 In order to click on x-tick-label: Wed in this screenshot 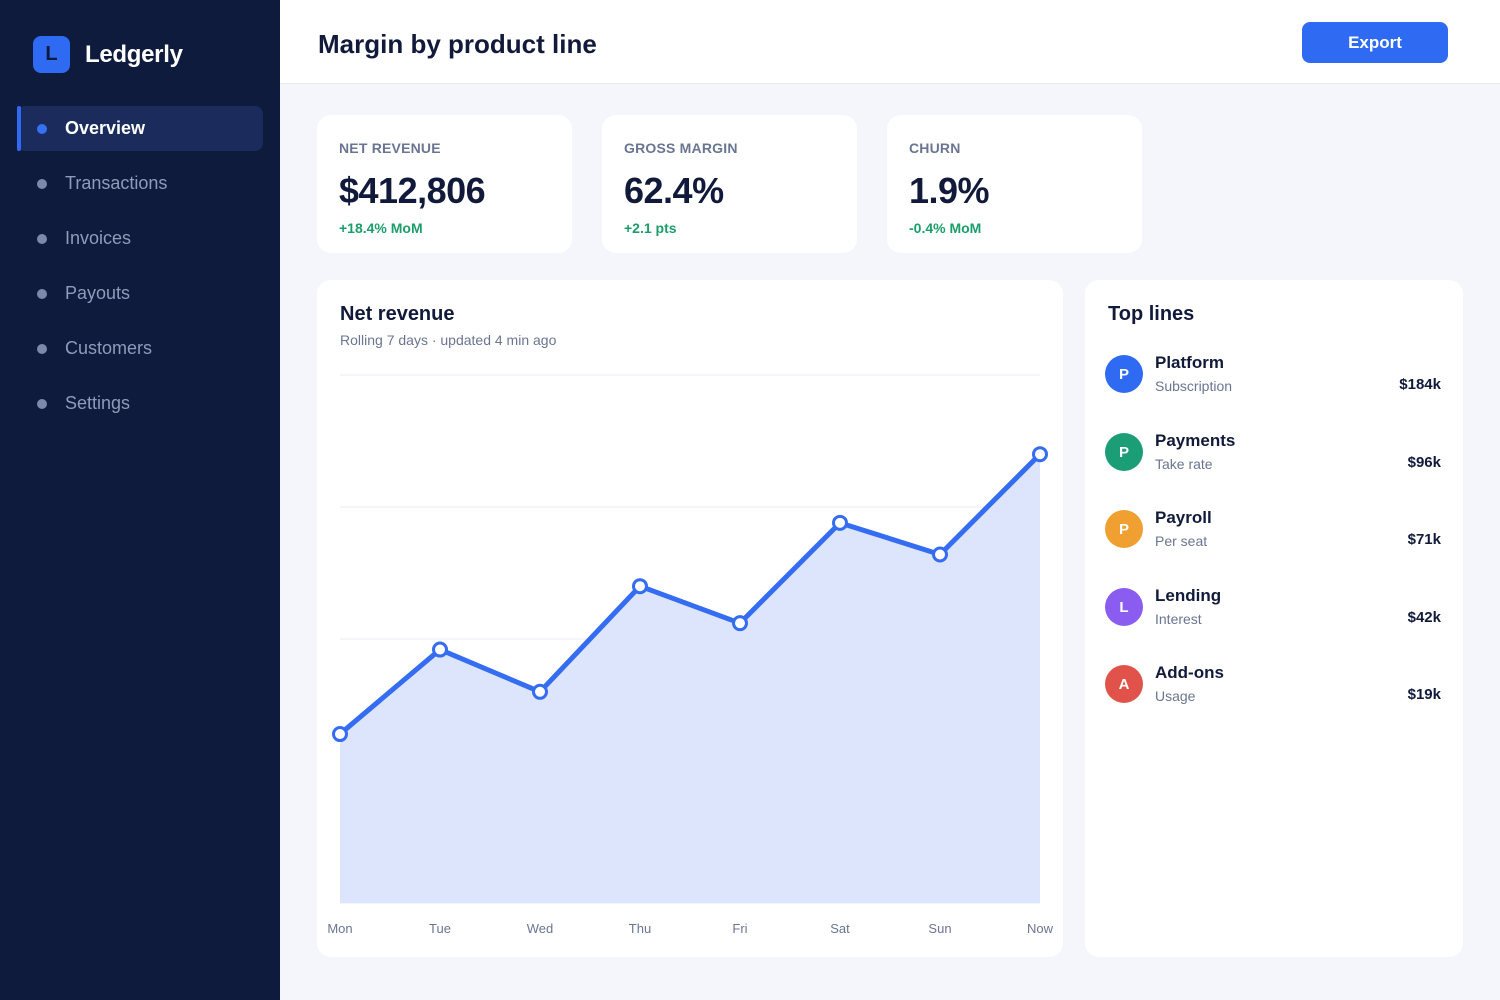, I will do `click(540, 928)`.